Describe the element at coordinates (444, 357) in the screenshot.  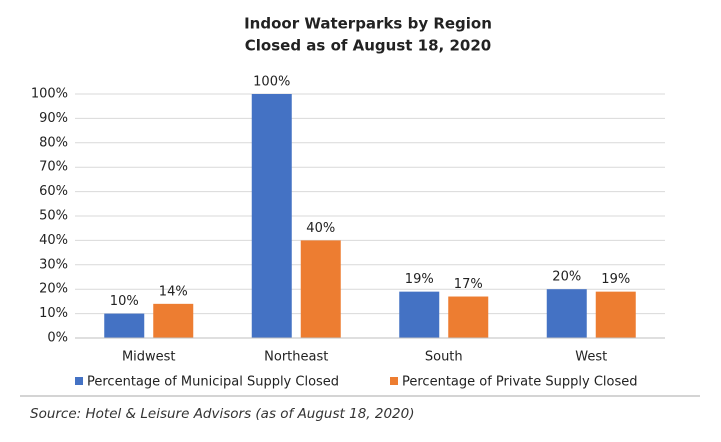
I see `x-tick-label: South` at that location.